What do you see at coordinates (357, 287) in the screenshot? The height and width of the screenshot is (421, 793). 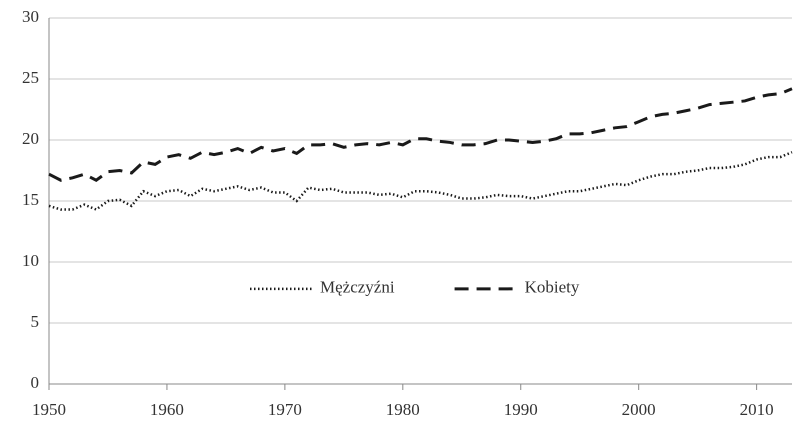 I see `legend-label: Mężczyźni` at bounding box center [357, 287].